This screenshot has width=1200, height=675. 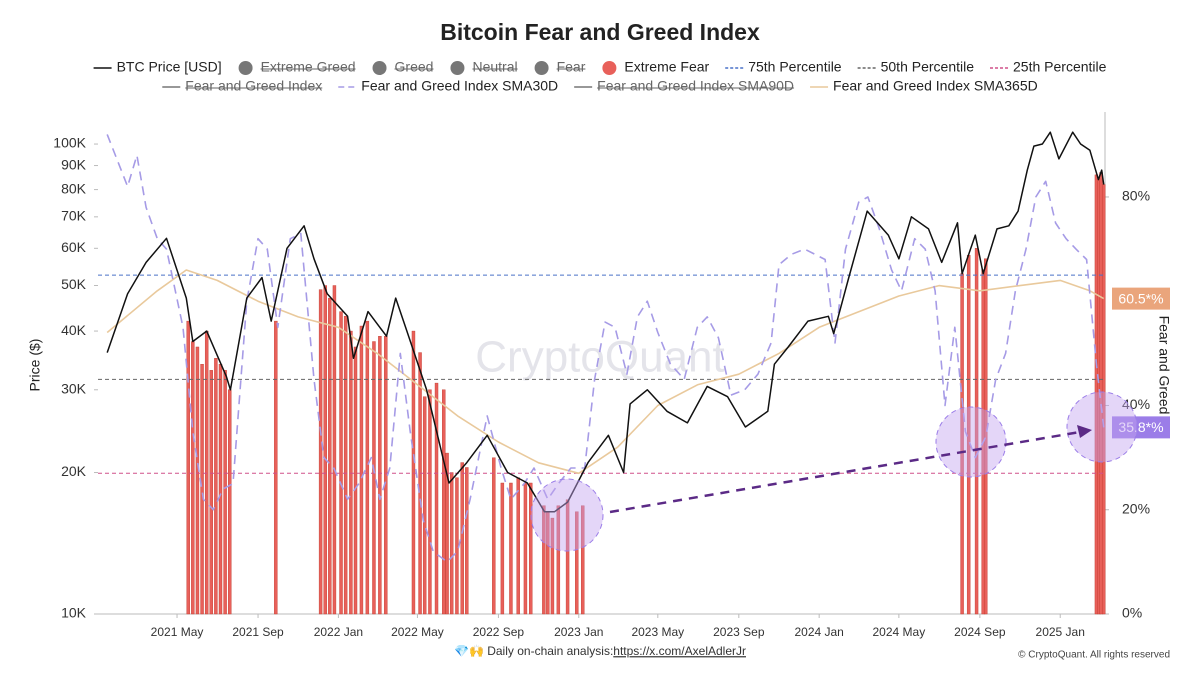 I want to click on value-badge-label: 60.5*%, so click(x=1140, y=298).